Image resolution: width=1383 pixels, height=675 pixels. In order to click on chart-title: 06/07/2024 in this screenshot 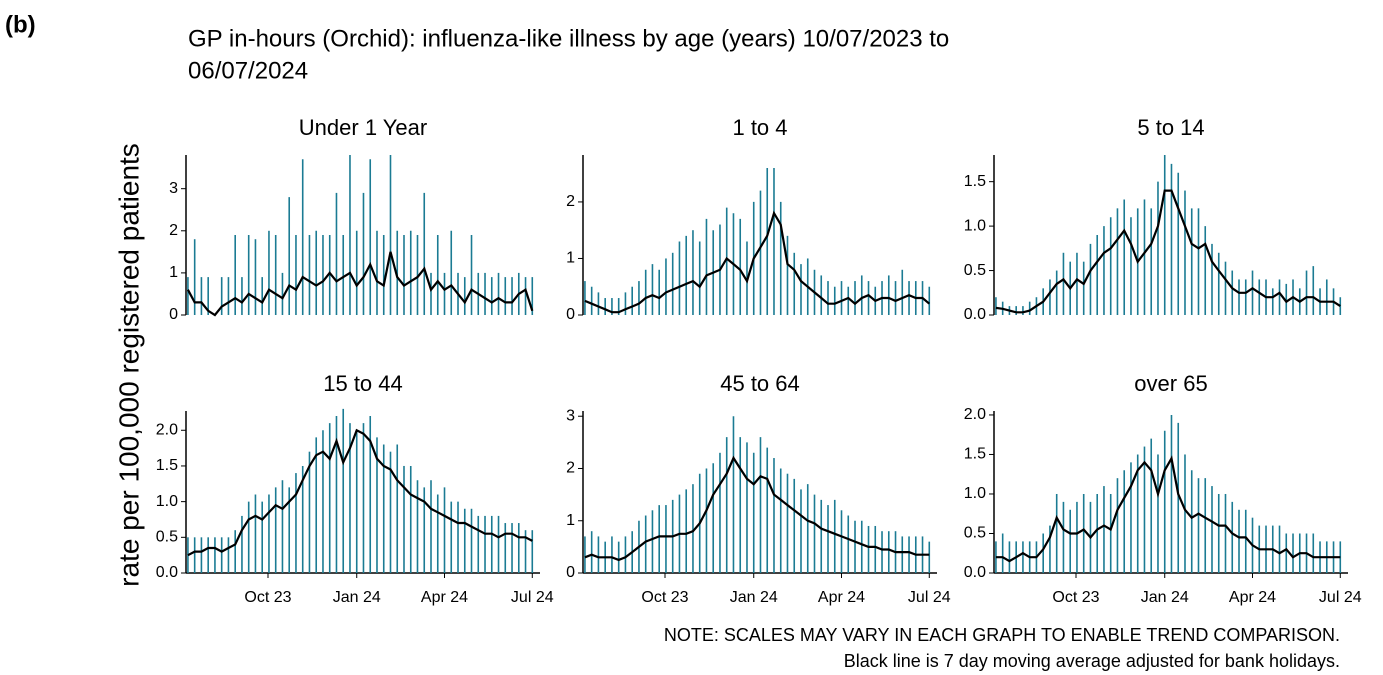, I will do `click(248, 70)`.